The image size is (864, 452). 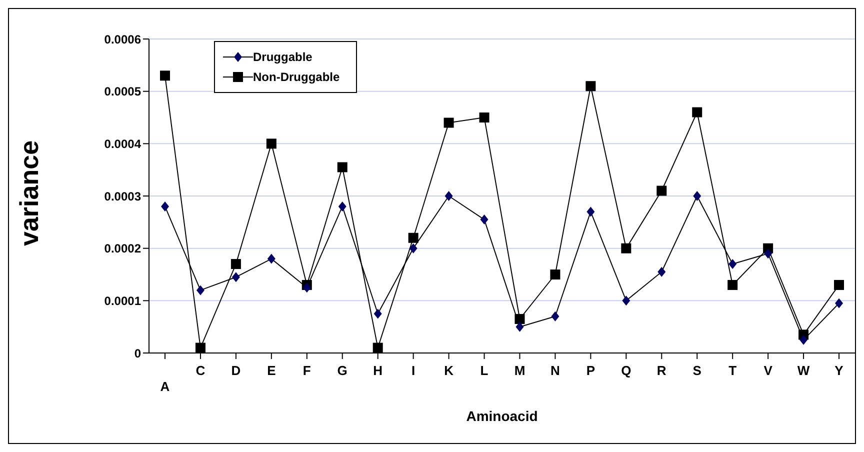 What do you see at coordinates (282, 57) in the screenshot?
I see `legend-label: Druggable` at bounding box center [282, 57].